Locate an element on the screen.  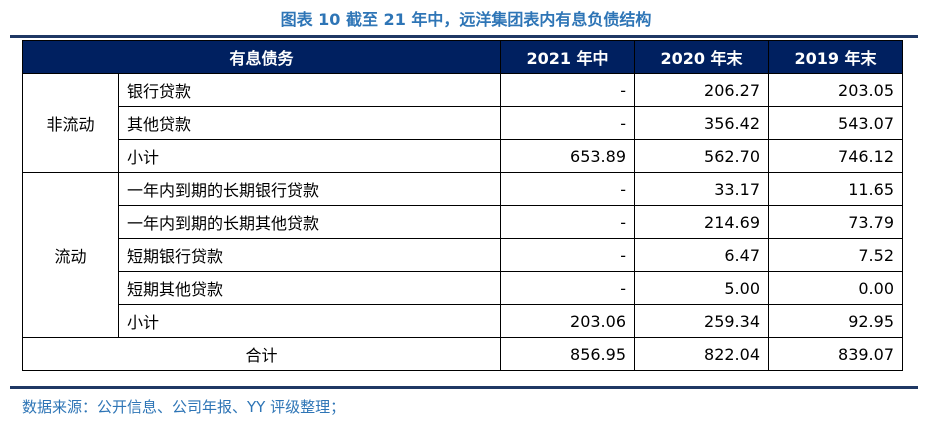
value-cell: 746.12 is located at coordinates (835, 156).